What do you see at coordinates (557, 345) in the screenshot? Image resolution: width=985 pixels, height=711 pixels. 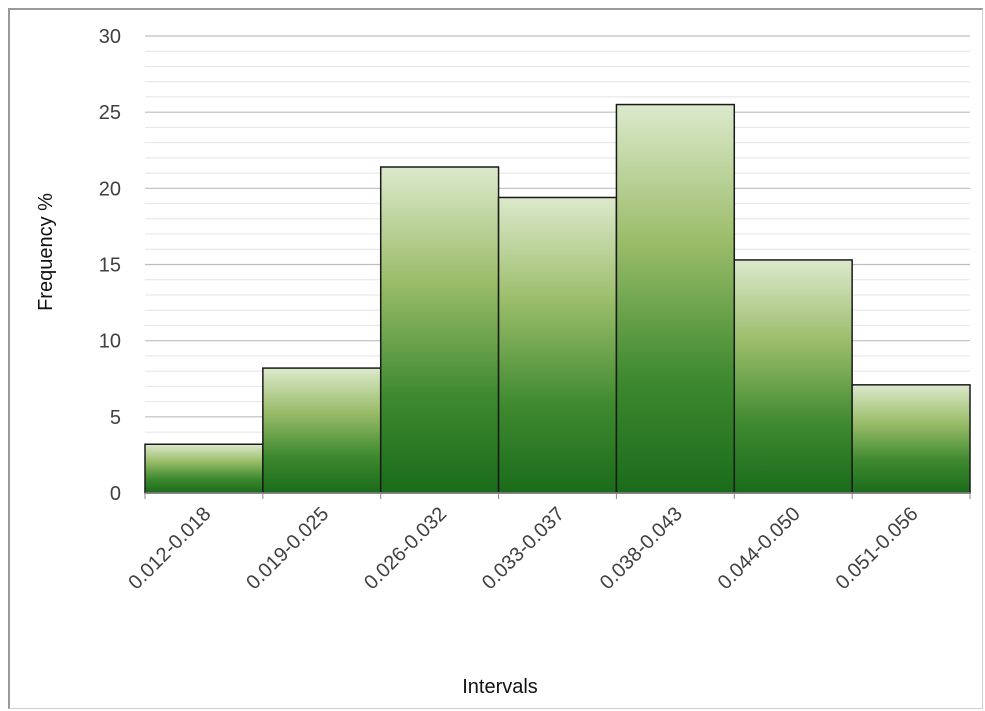 I see `bar-0.033-0.037` at bounding box center [557, 345].